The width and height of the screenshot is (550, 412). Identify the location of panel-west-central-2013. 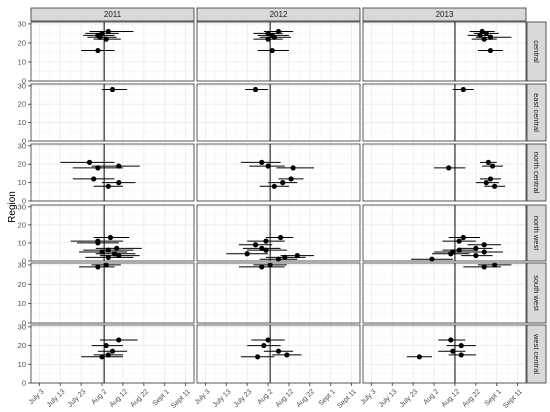
(444, 354).